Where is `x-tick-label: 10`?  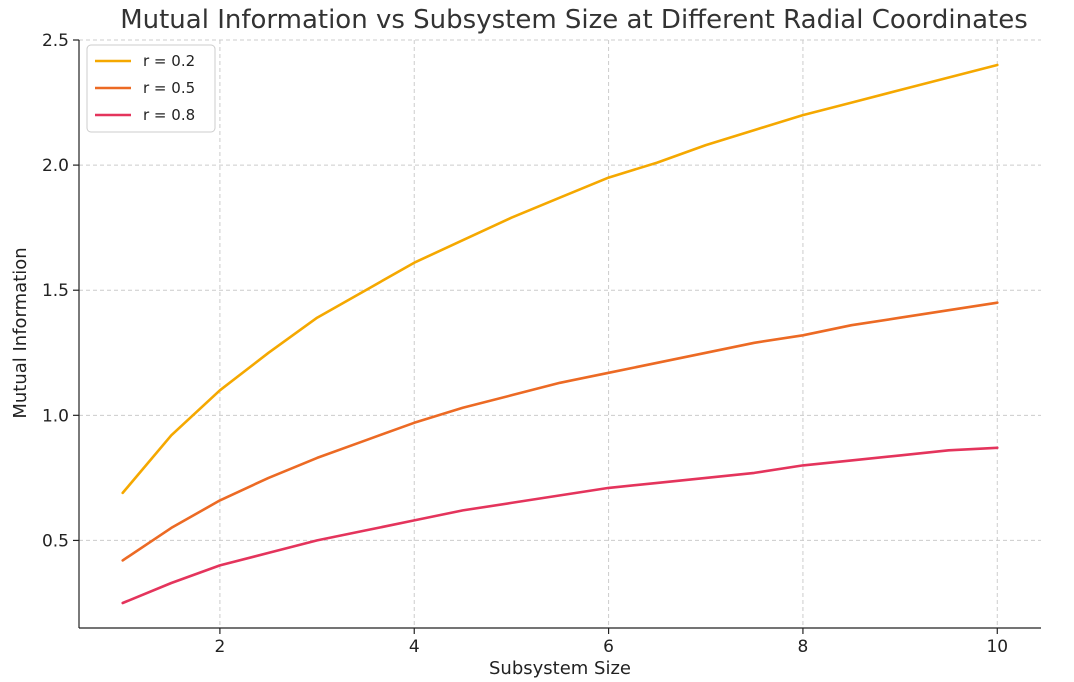 x-tick-label: 10 is located at coordinates (997, 647).